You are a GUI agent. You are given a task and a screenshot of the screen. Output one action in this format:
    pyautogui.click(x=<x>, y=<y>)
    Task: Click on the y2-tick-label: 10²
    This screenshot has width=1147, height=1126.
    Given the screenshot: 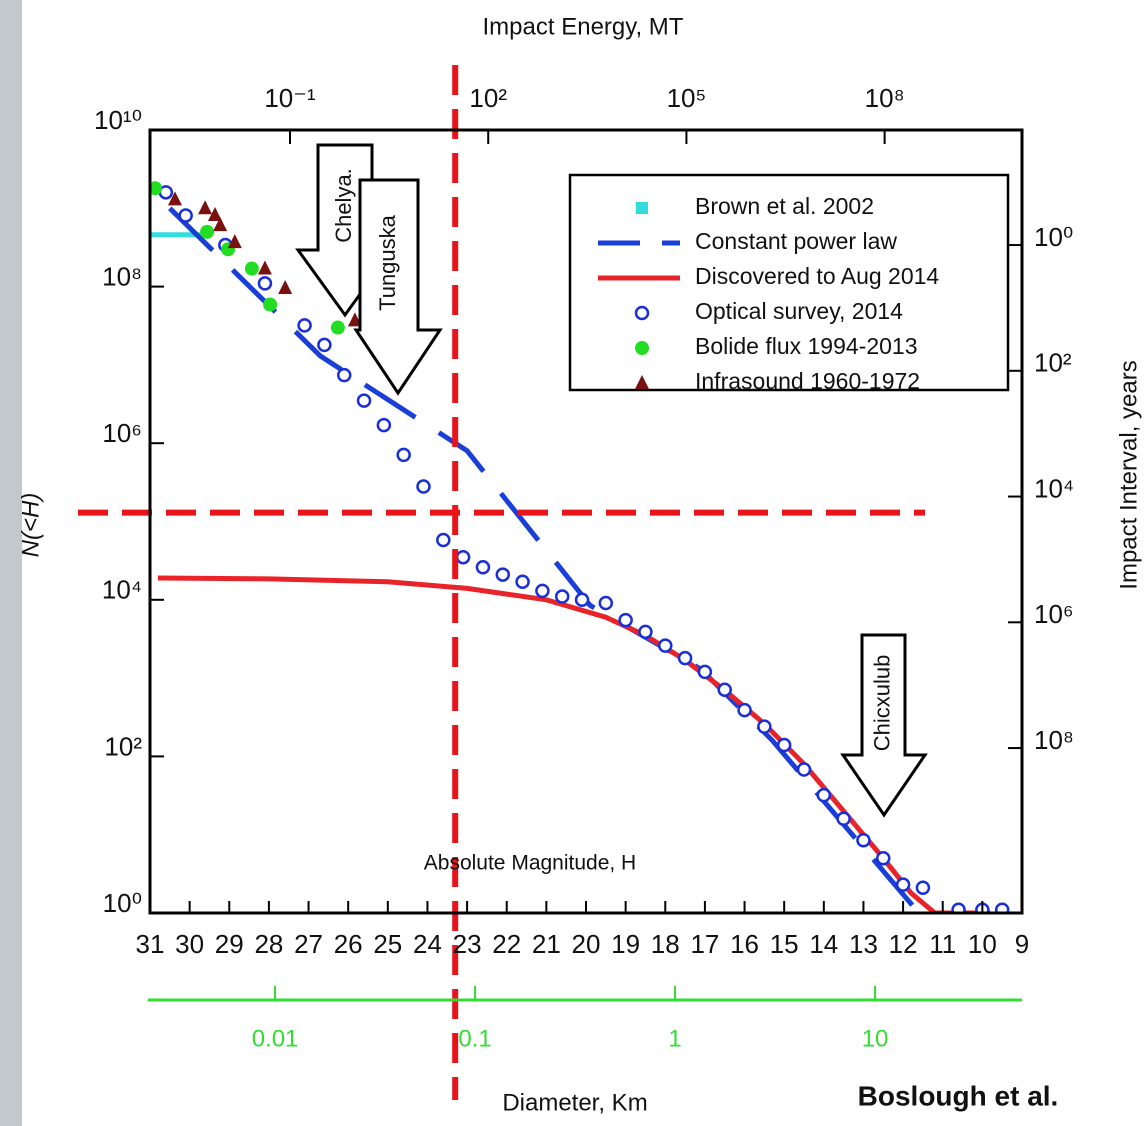 What is the action you would take?
    pyautogui.click(x=1053, y=363)
    